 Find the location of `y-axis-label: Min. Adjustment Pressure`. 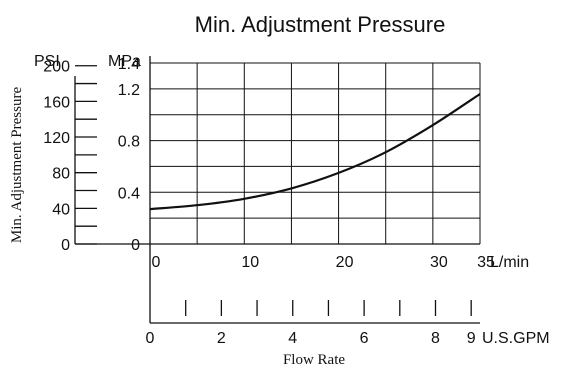

y-axis-label: Min. Adjustment Pressure is located at coordinates (17, 165).